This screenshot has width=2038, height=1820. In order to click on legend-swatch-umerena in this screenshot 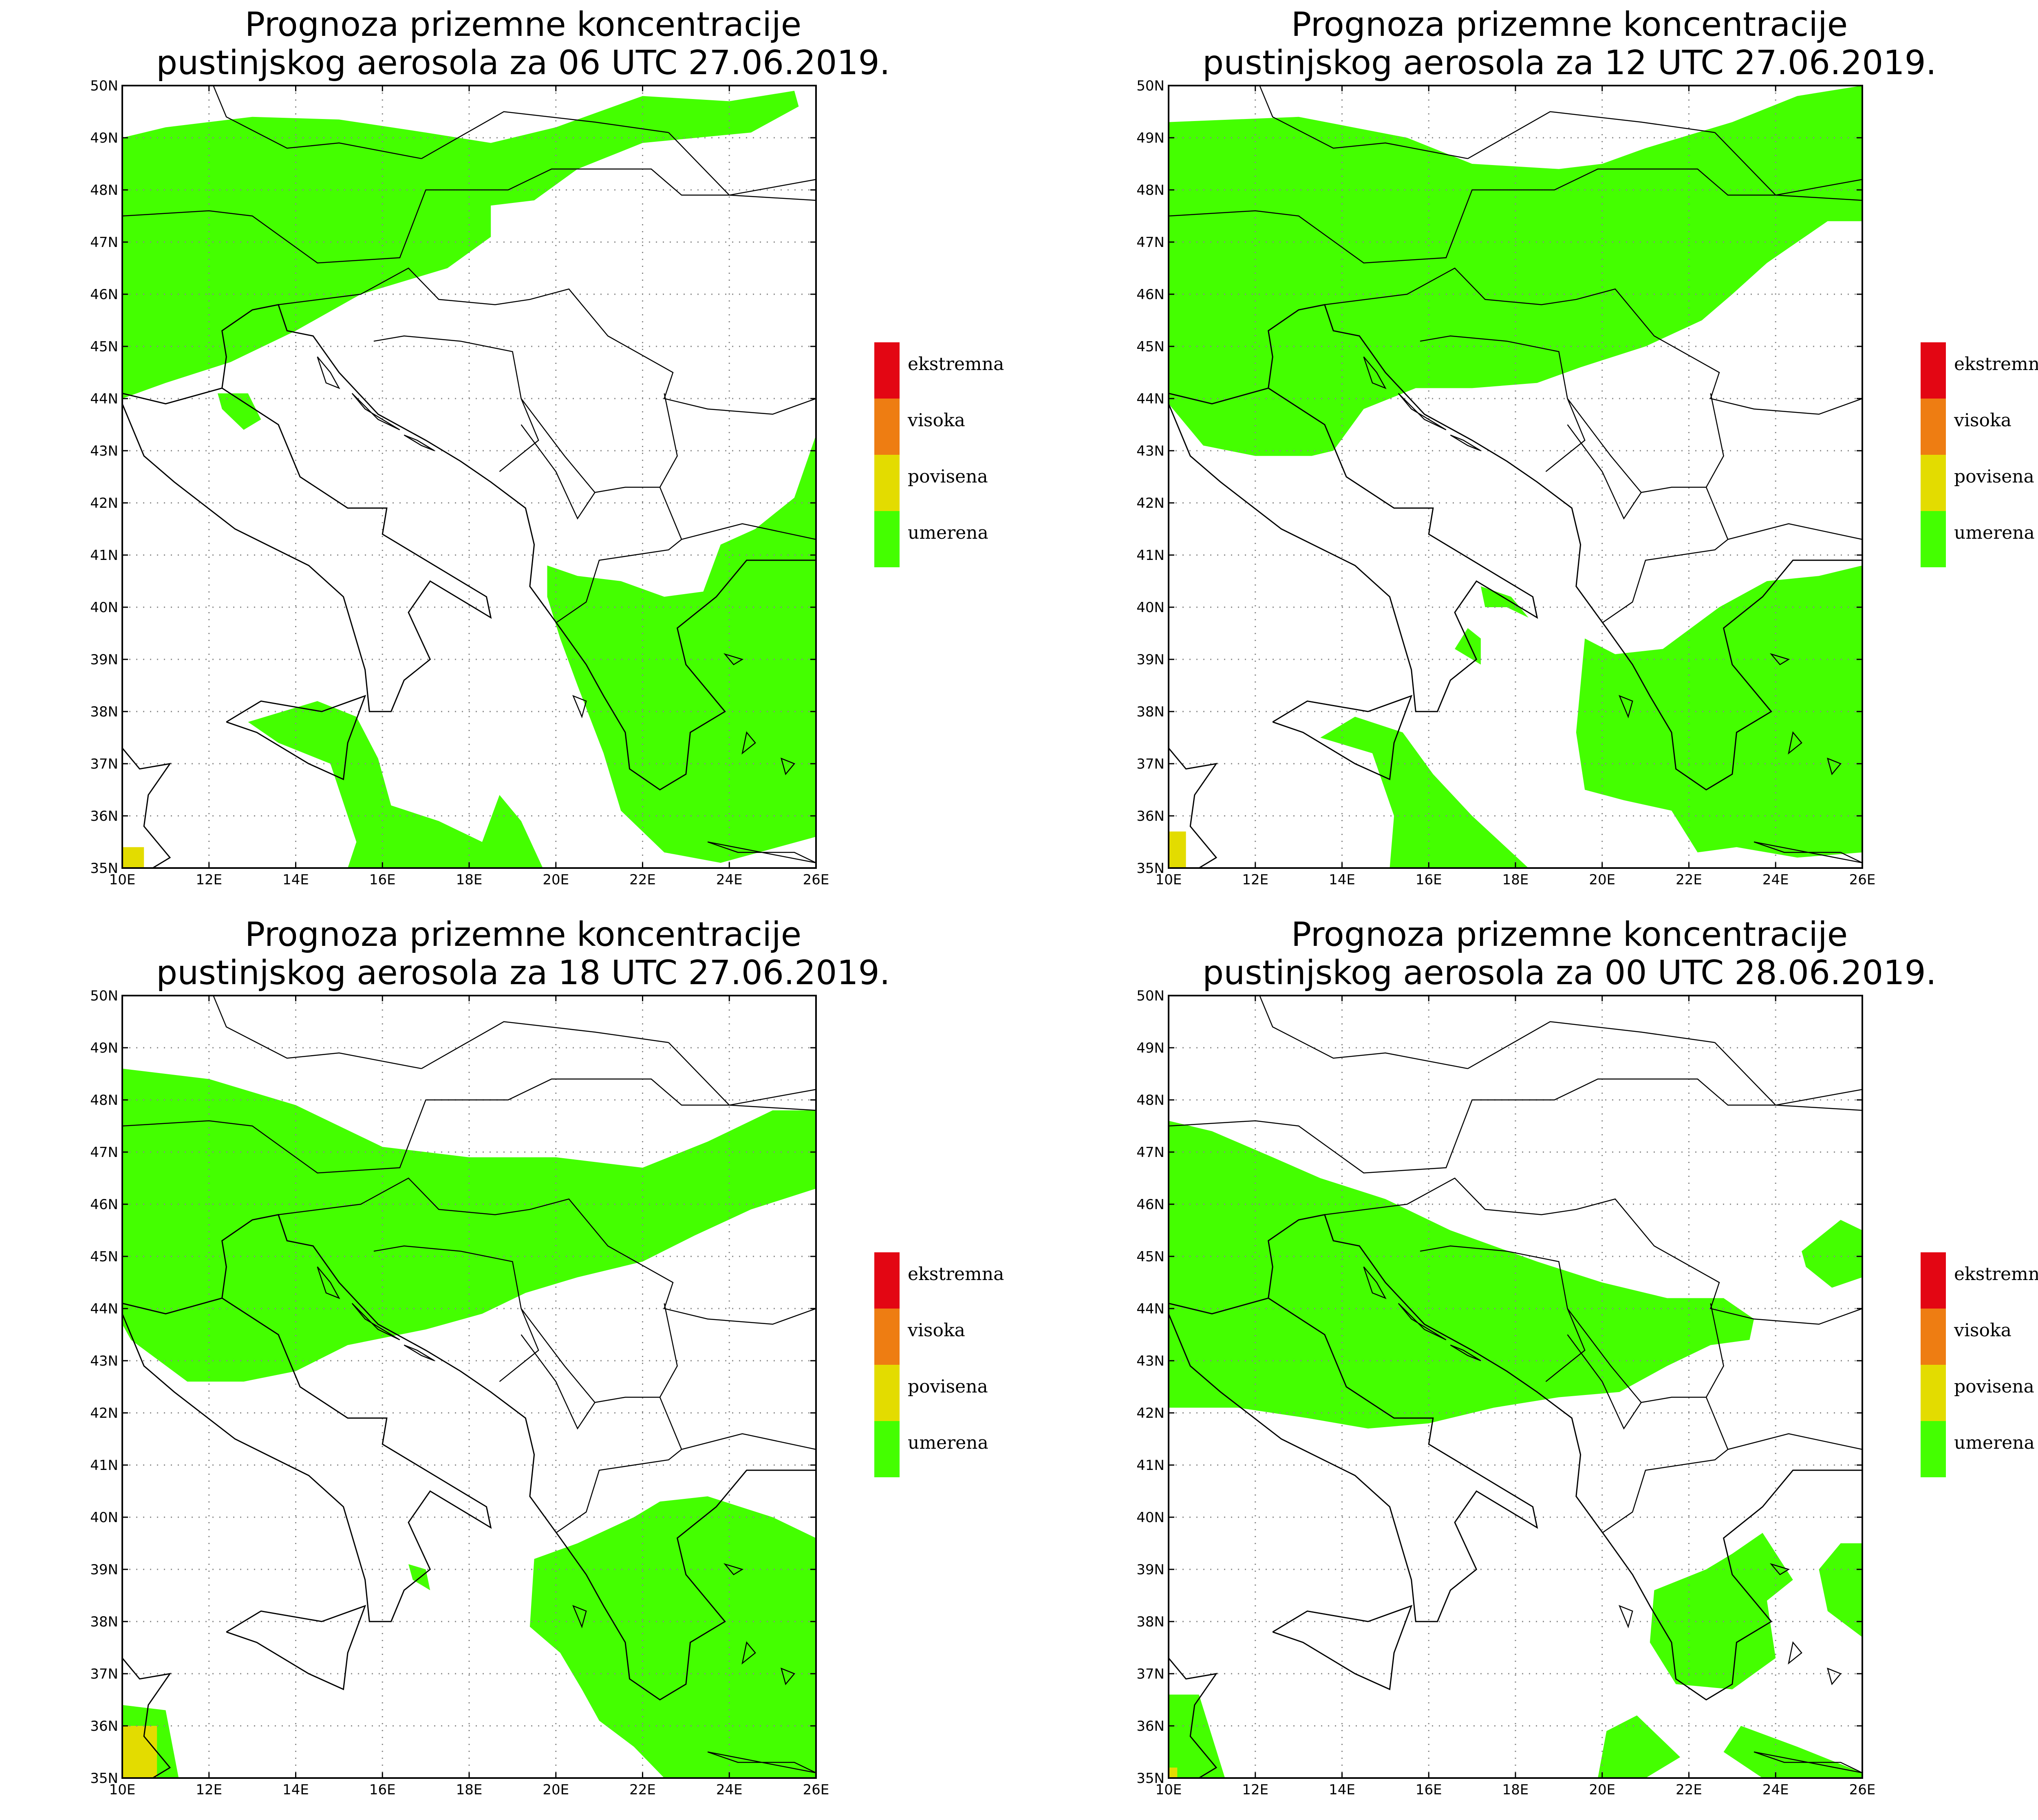, I will do `click(887, 1449)`.